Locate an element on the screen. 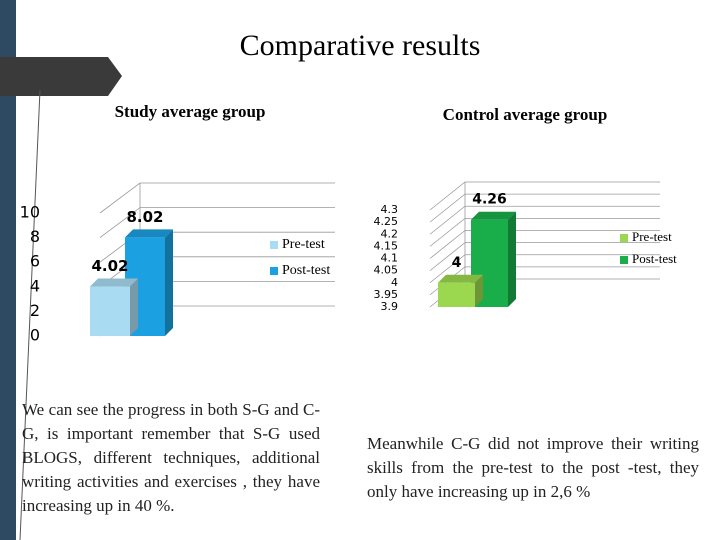  value-label: 4.26 is located at coordinates (489, 200).